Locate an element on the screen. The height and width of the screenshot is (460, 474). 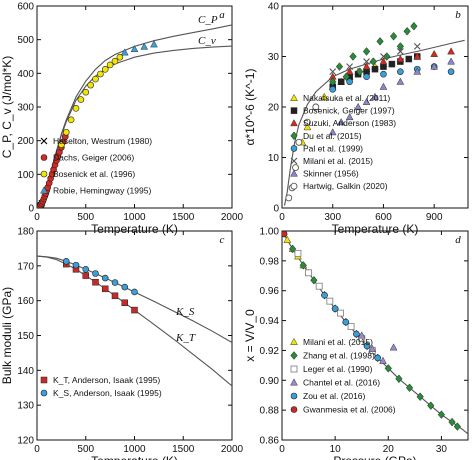
y-tick-label: 150 is located at coordinates (25, 336).